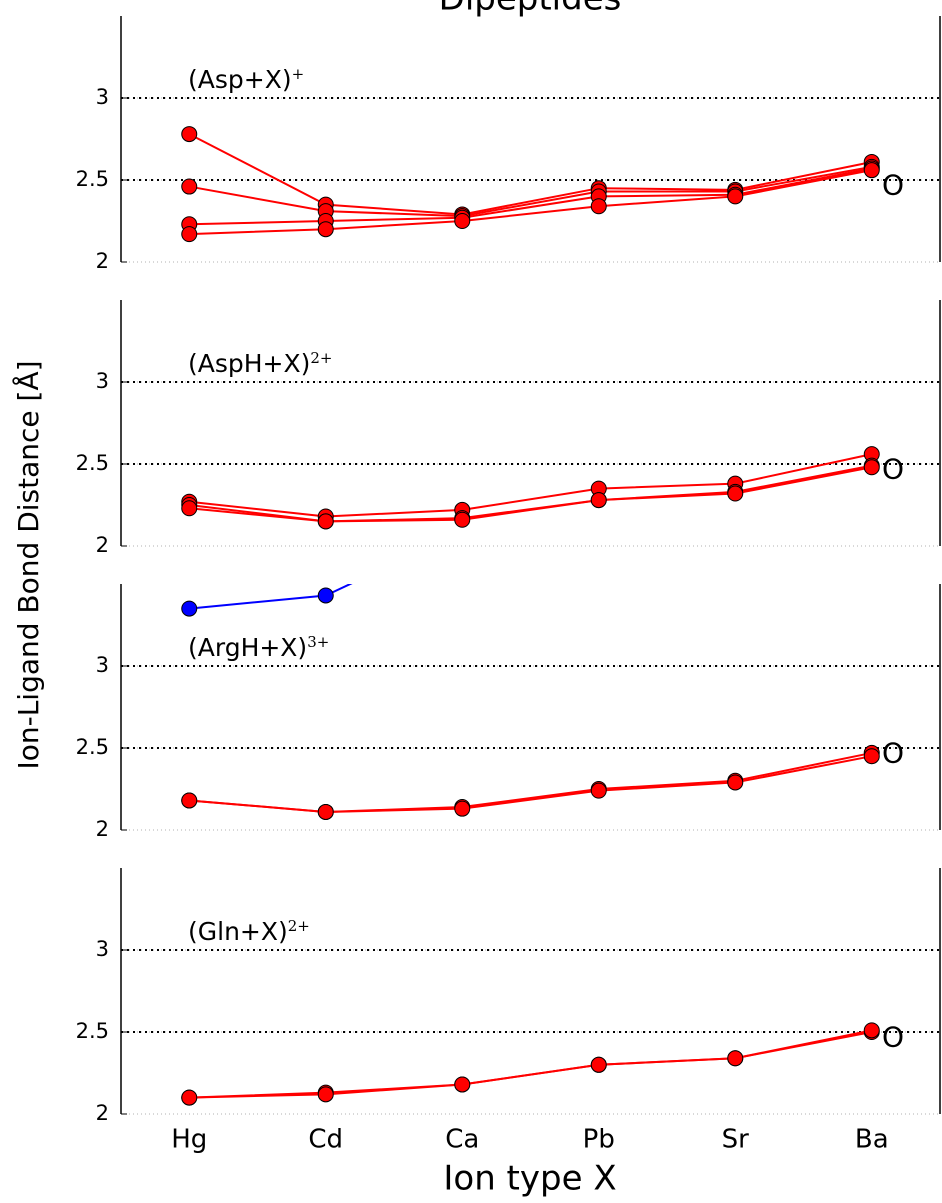  I want to click on x-tick-label: Hg, so click(189, 1140).